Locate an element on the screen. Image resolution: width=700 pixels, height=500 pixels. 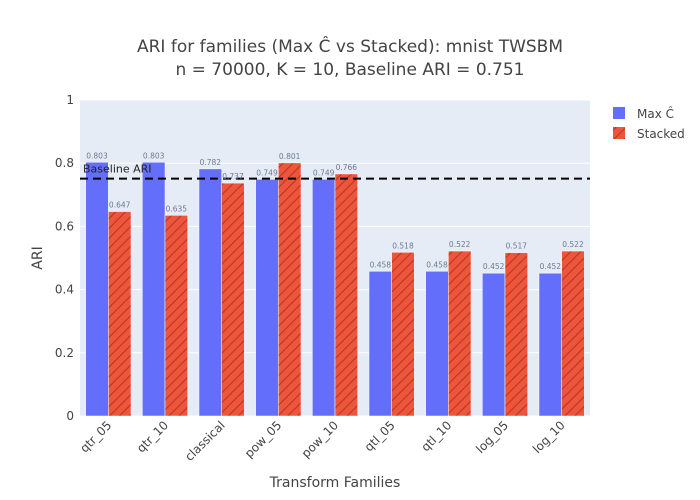
x-axis-label: Transform Families is located at coordinates (335, 483).